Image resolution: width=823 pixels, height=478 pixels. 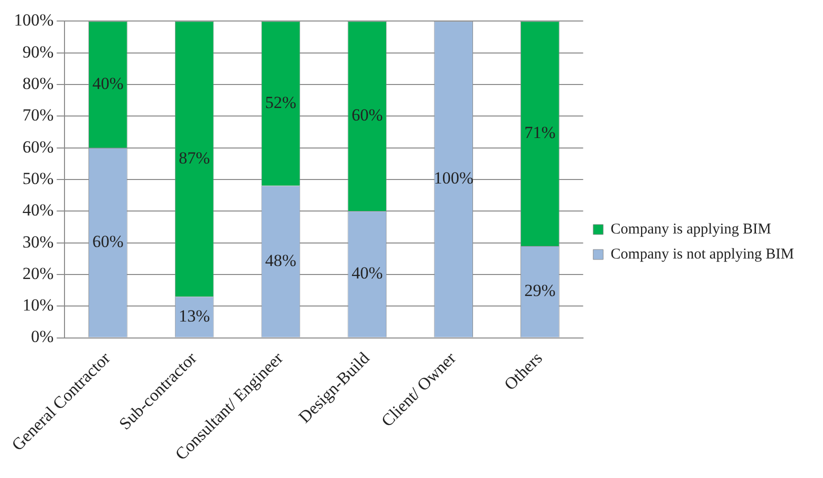 What do you see at coordinates (38, 210) in the screenshot?
I see `y-tick-label: 40%` at bounding box center [38, 210].